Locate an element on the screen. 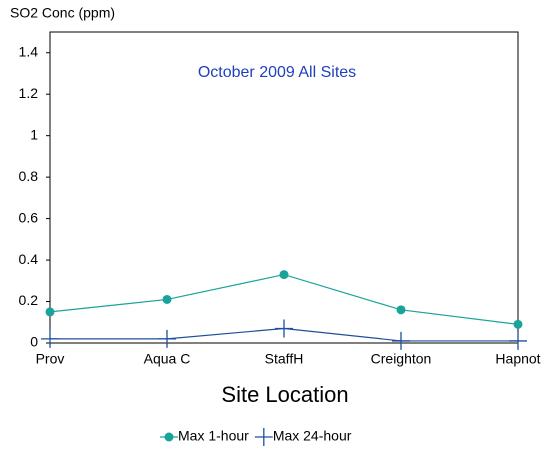 The image size is (557, 449). y-axis-label: SO2 Conc (ppm) is located at coordinates (62, 13).